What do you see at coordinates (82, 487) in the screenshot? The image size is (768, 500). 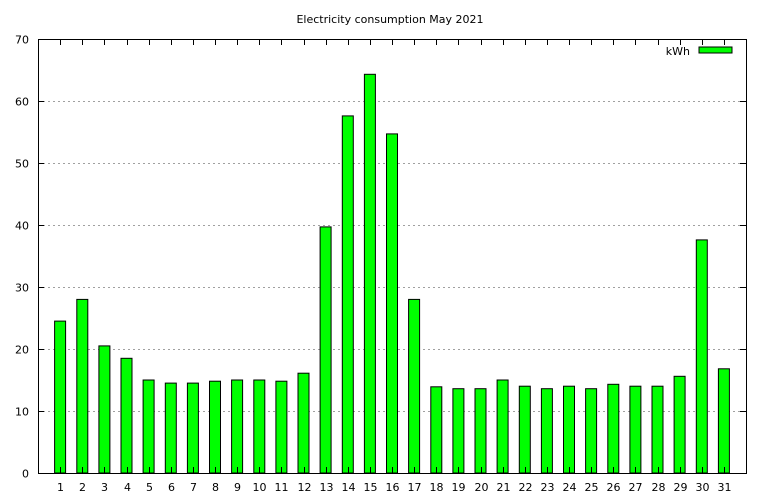 I see `x-tick-label: 2` at bounding box center [82, 487].